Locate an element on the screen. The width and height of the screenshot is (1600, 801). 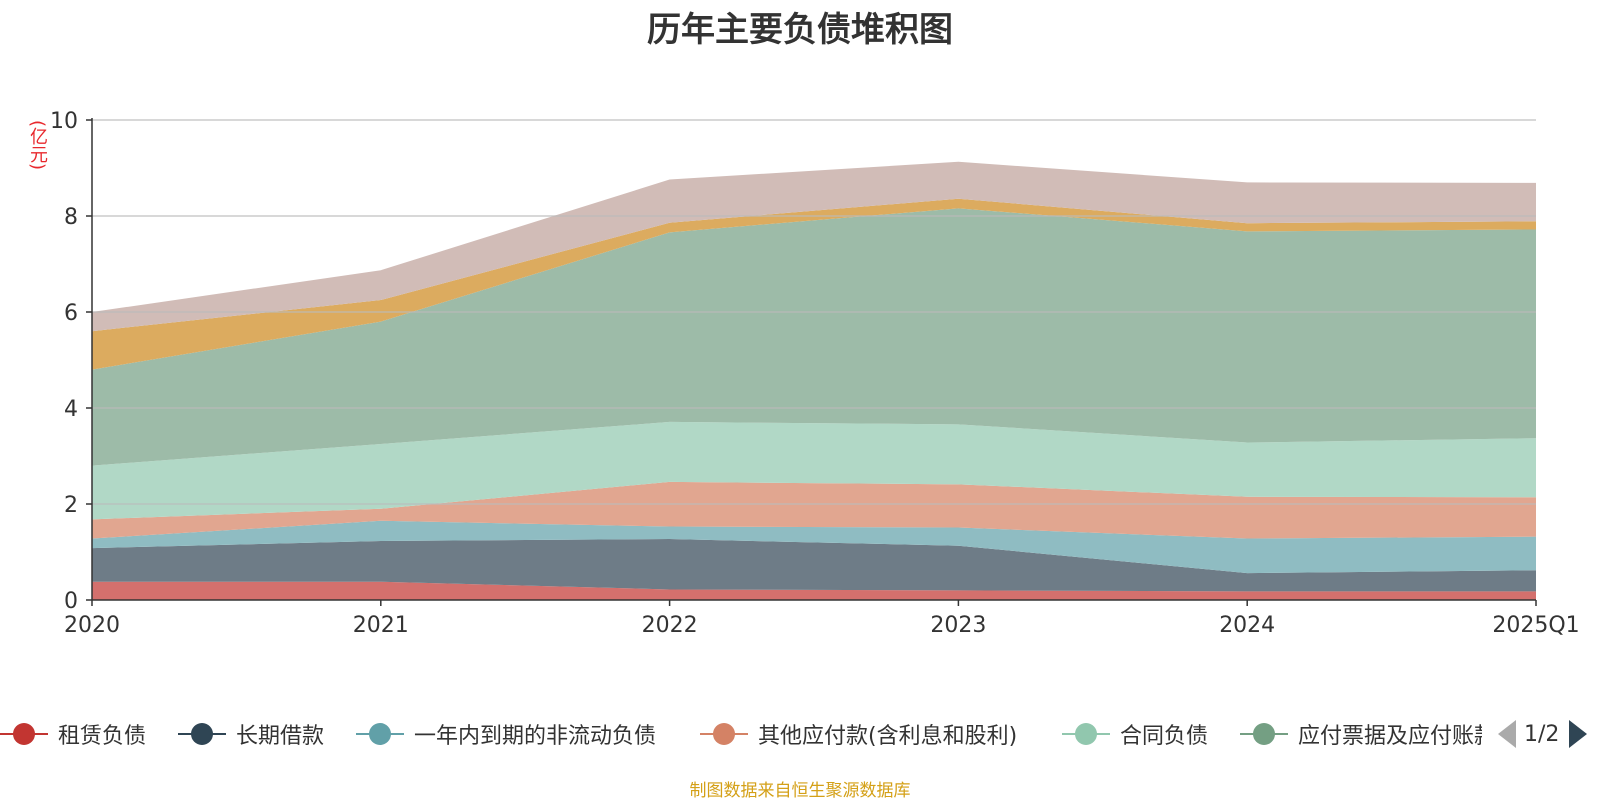
y-tick-label-5: 10 is located at coordinates (64, 121).